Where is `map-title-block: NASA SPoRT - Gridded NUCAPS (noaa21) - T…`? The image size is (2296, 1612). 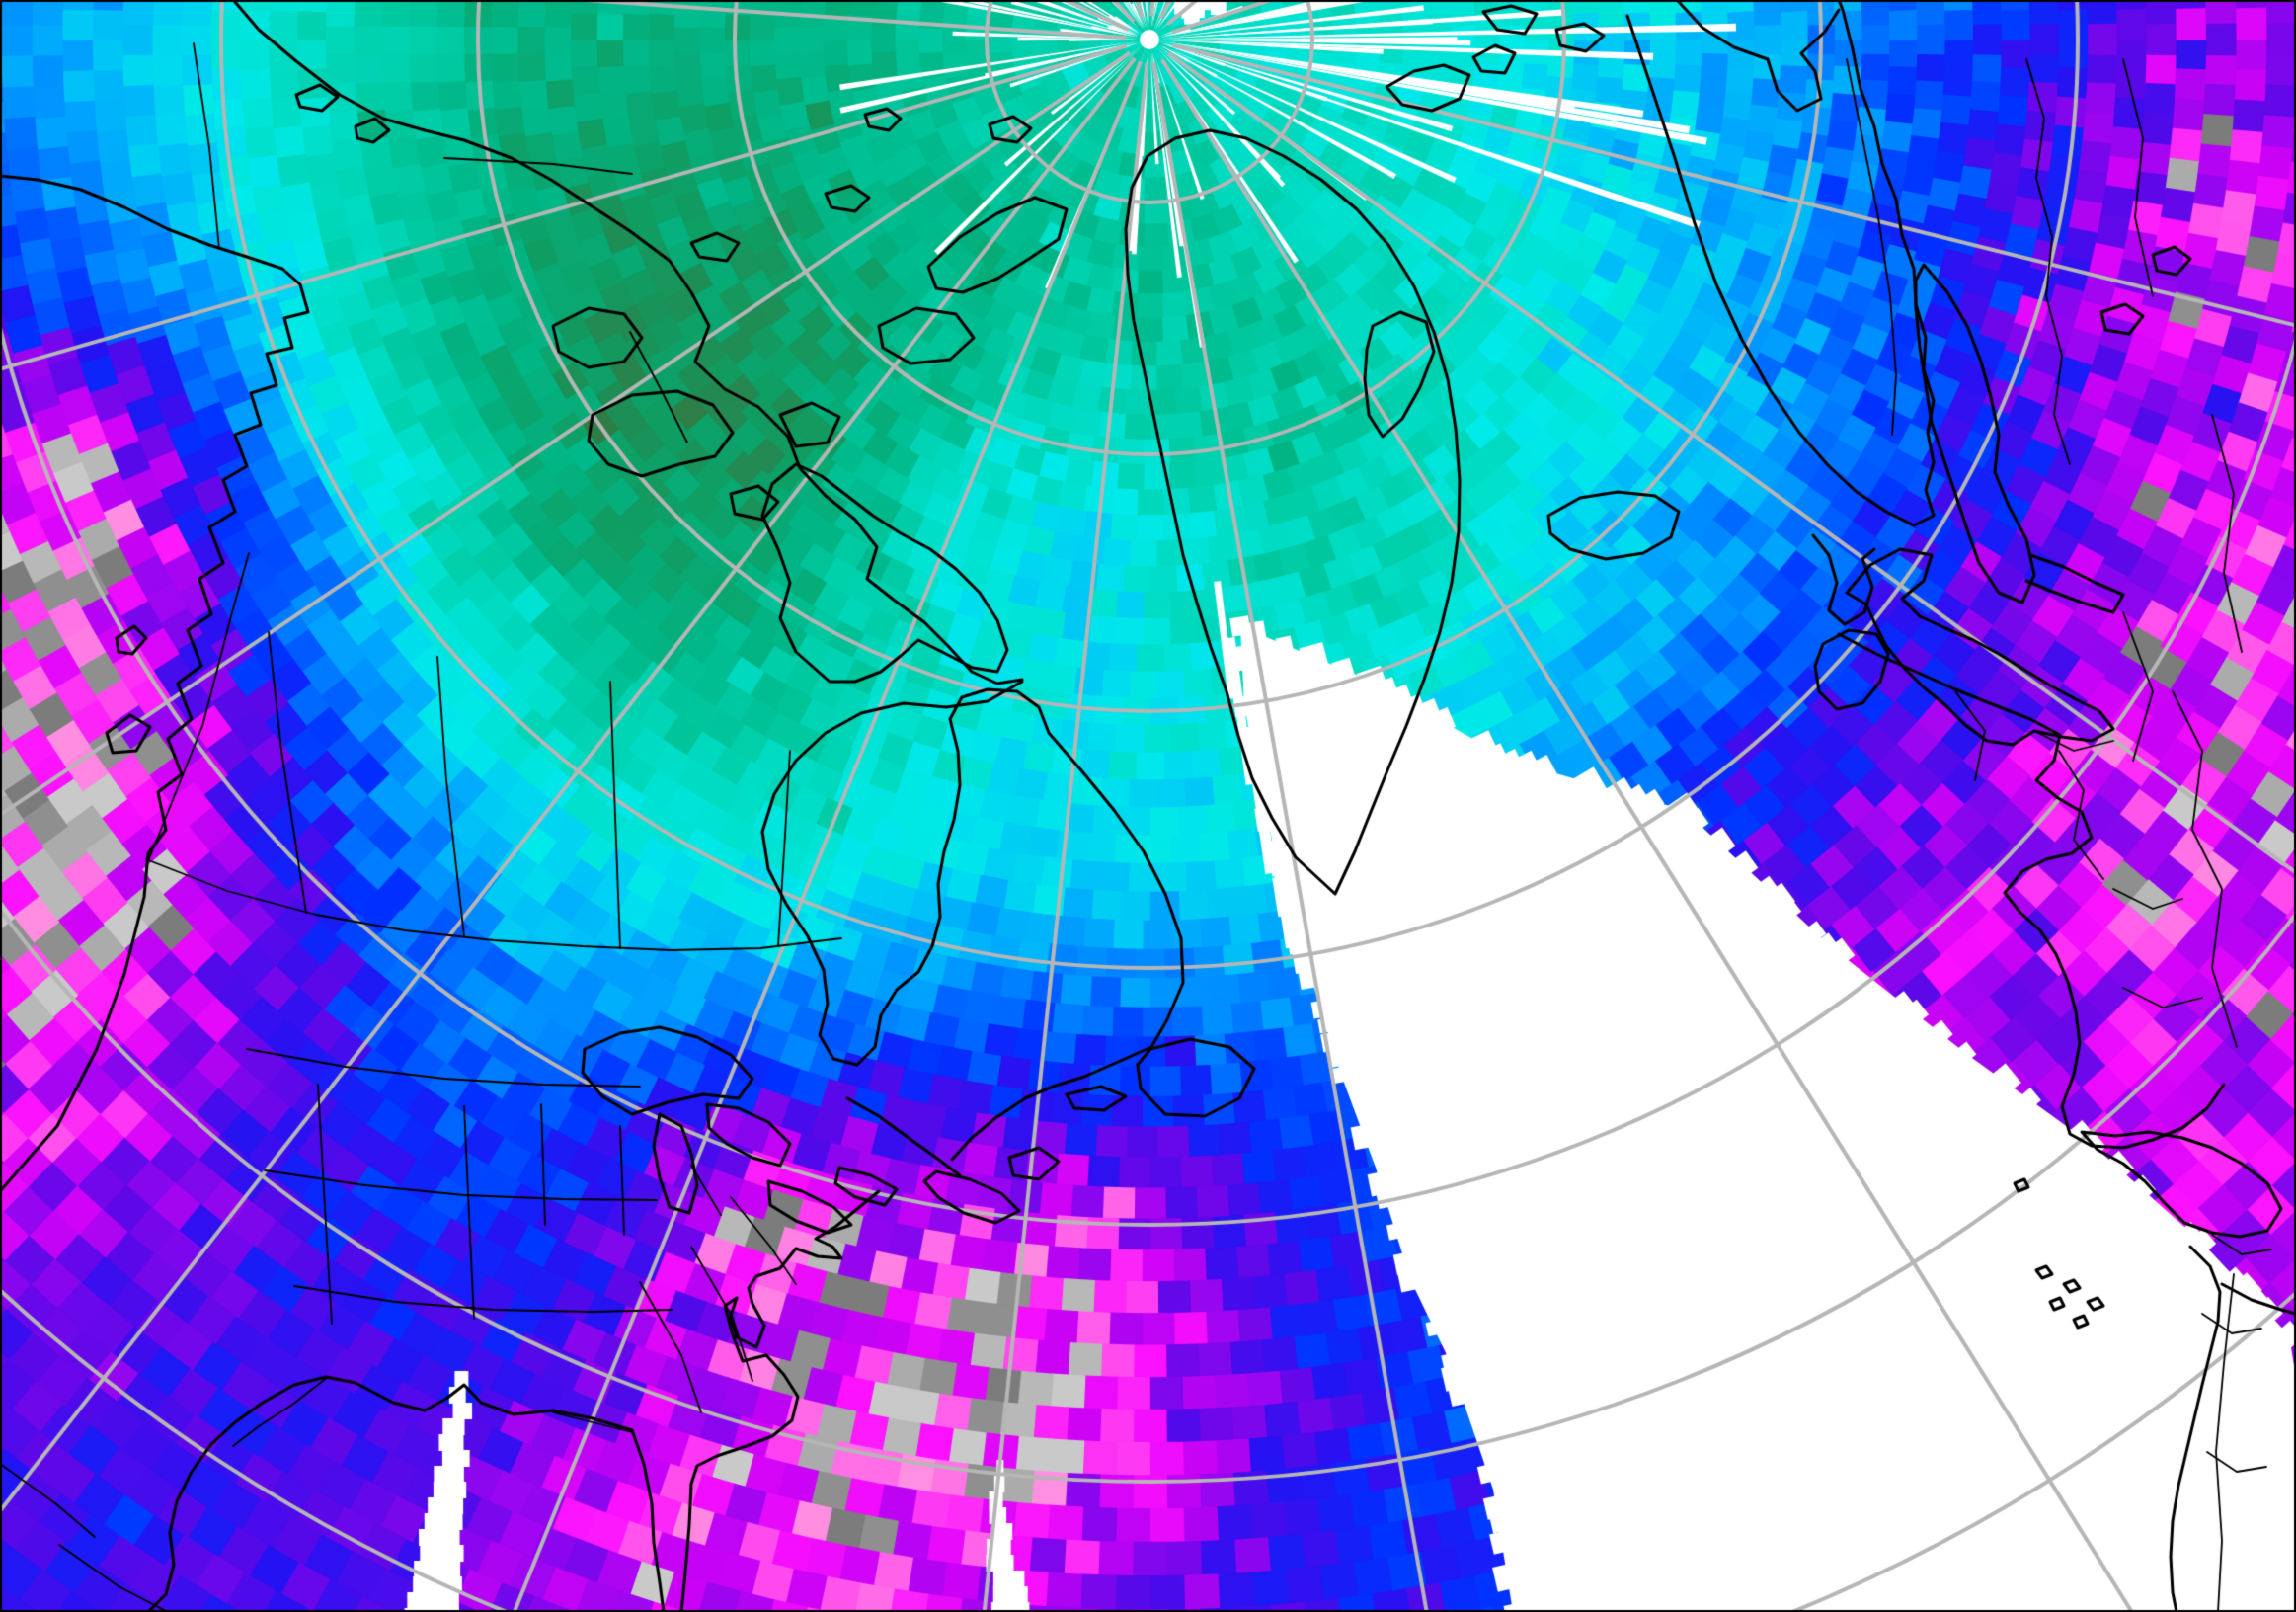
map-title-block: NASA SPoRT - Gridded NUCAPS (noaa21) - T… is located at coordinates (507, 1571).